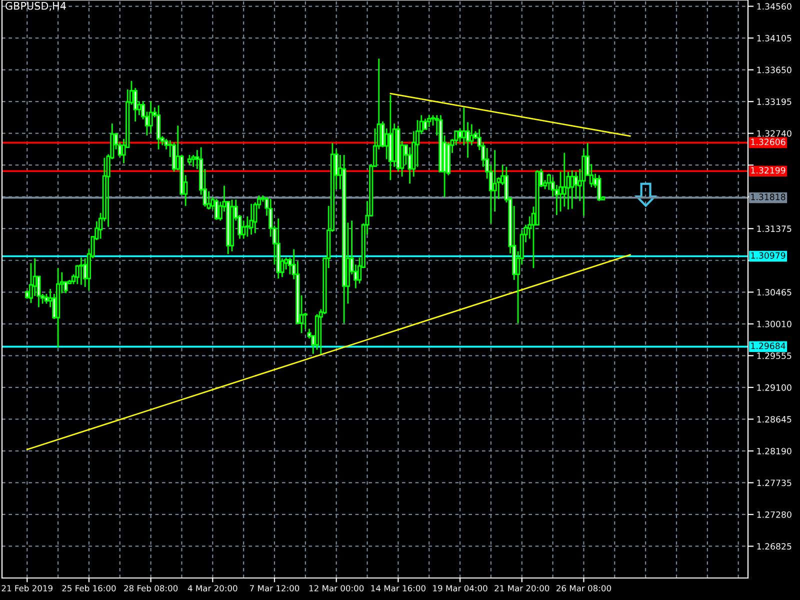 The width and height of the screenshot is (800, 600). Describe the element at coordinates (774, 419) in the screenshot. I see `y-tick-label: 1.28645` at that location.